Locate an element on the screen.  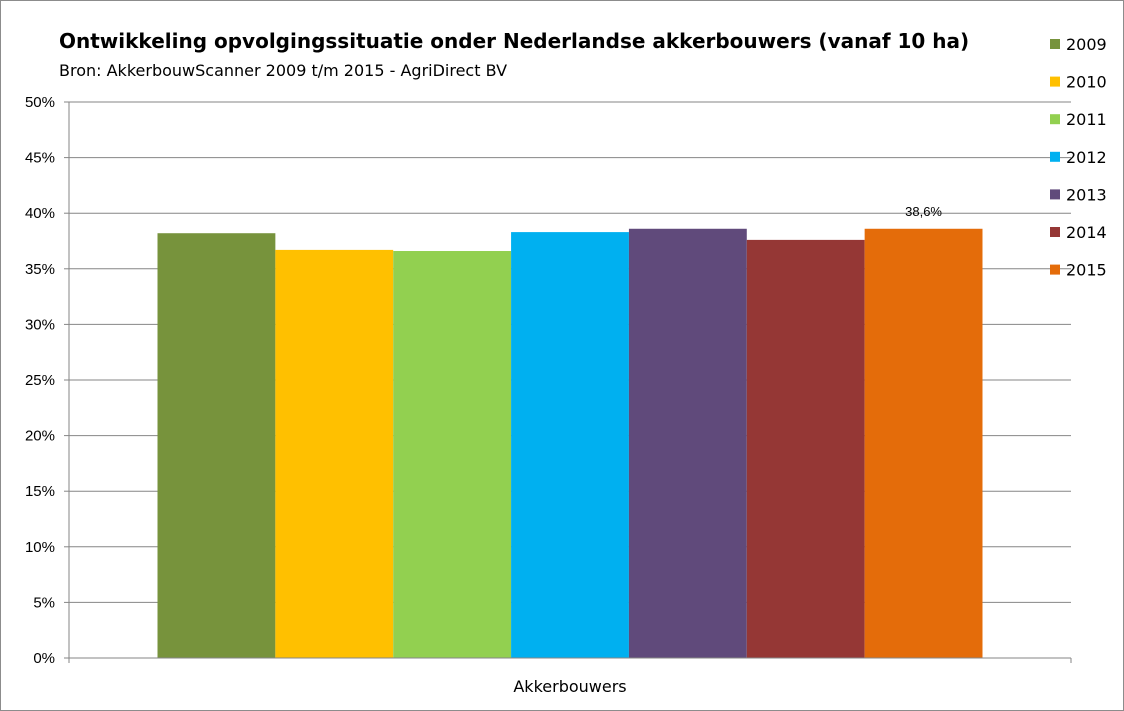
bar-2015 is located at coordinates (923, 443).